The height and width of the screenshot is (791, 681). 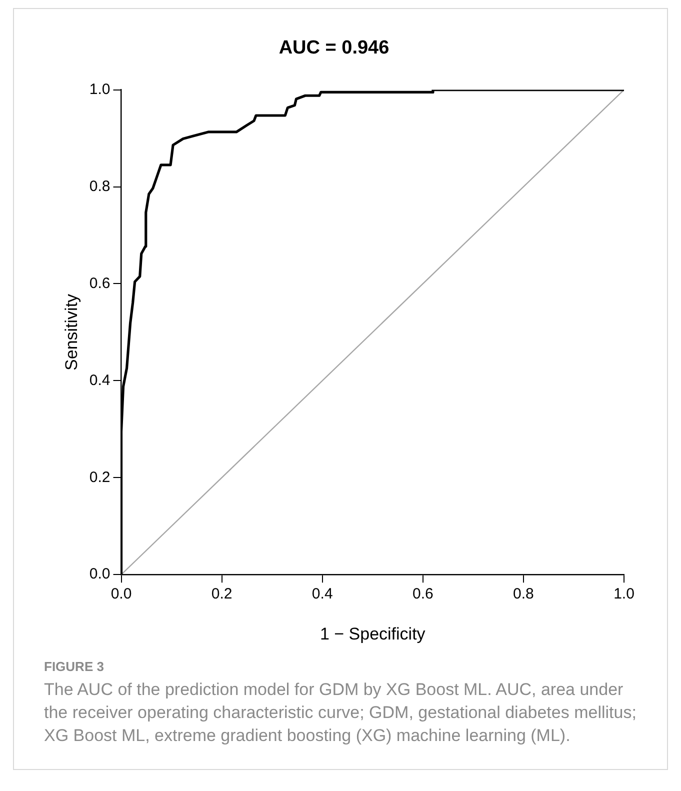 I want to click on chart-title: AUC = 0.946, so click(x=334, y=48).